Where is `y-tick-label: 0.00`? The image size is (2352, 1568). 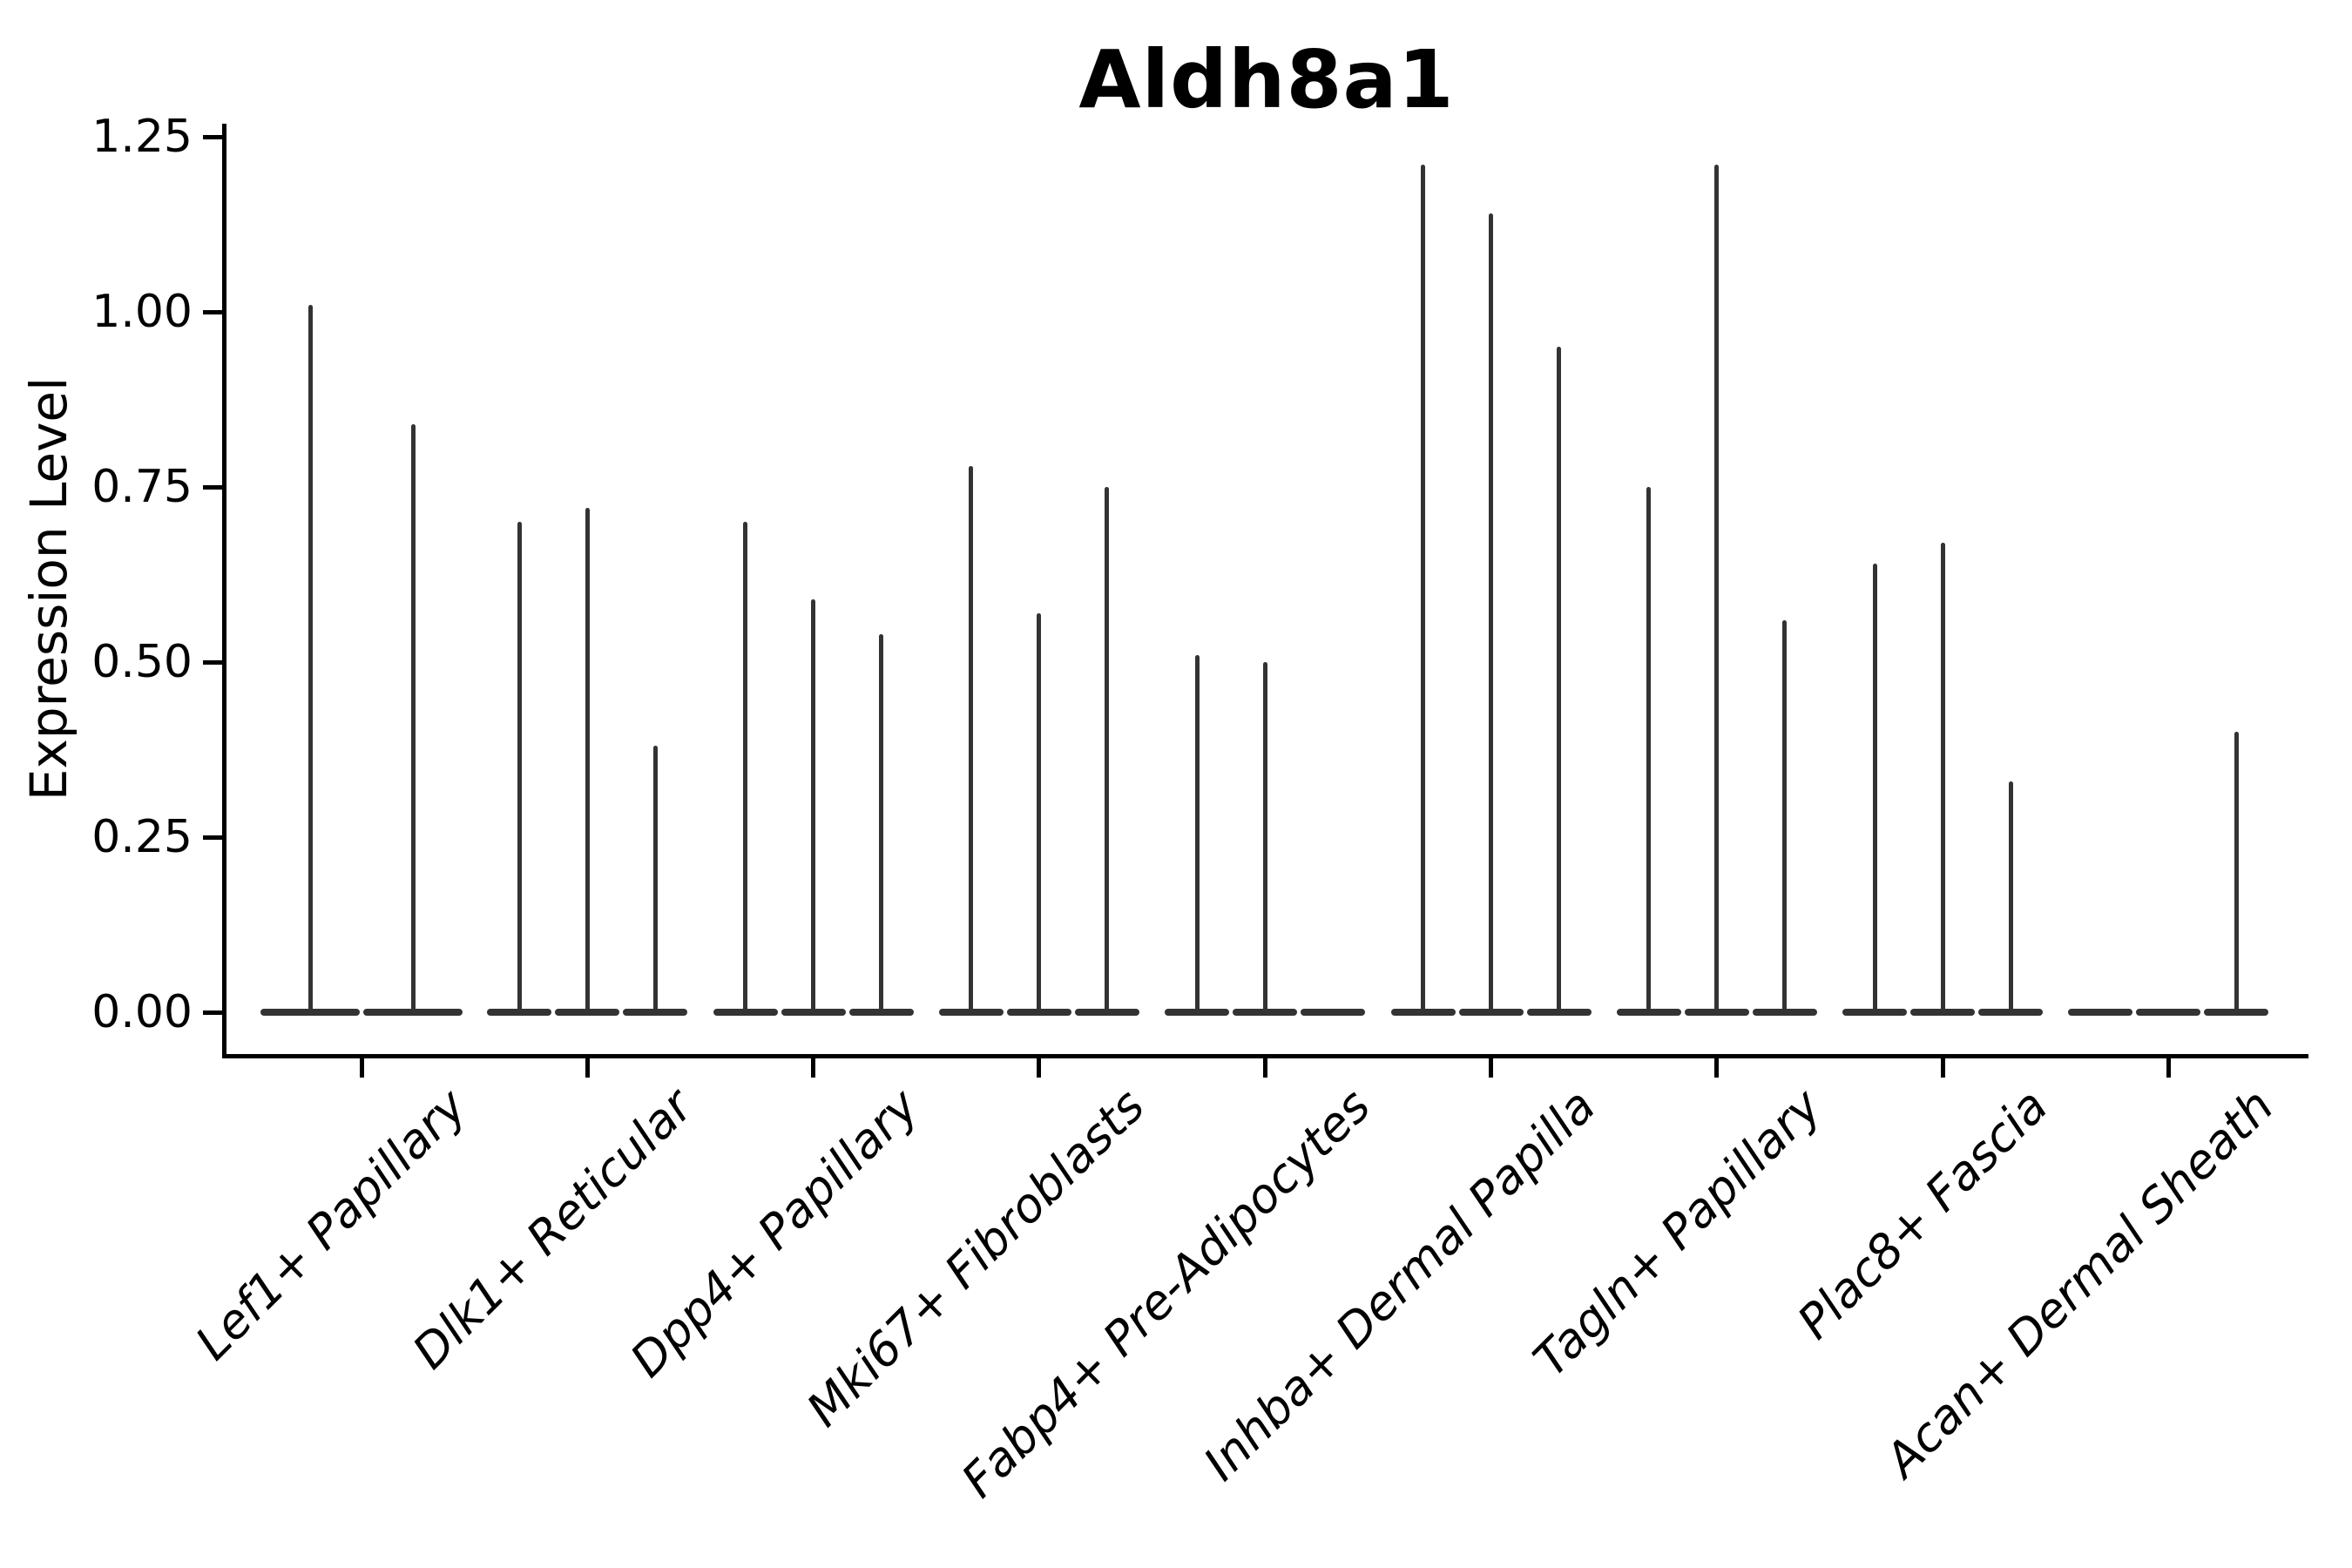
y-tick-label: 0.00 is located at coordinates (142, 1012).